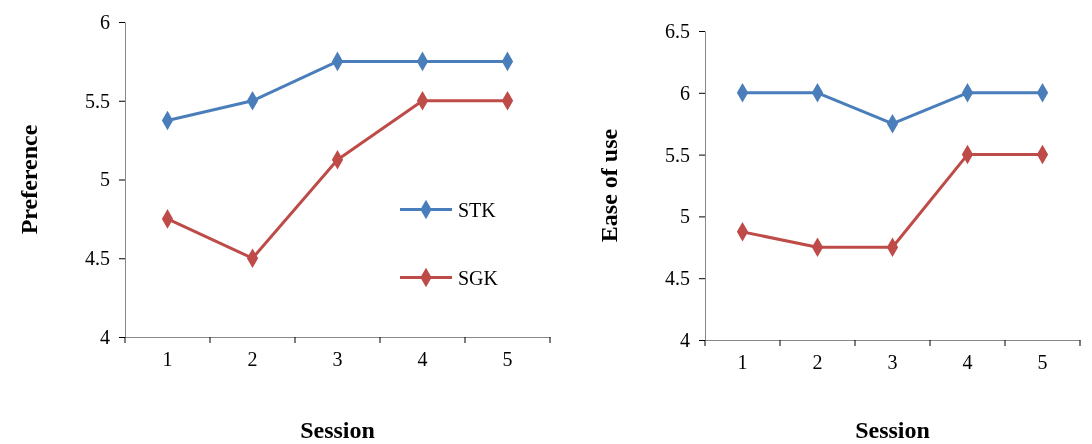  I want to click on y-axis-title: Preference, so click(29, 179).